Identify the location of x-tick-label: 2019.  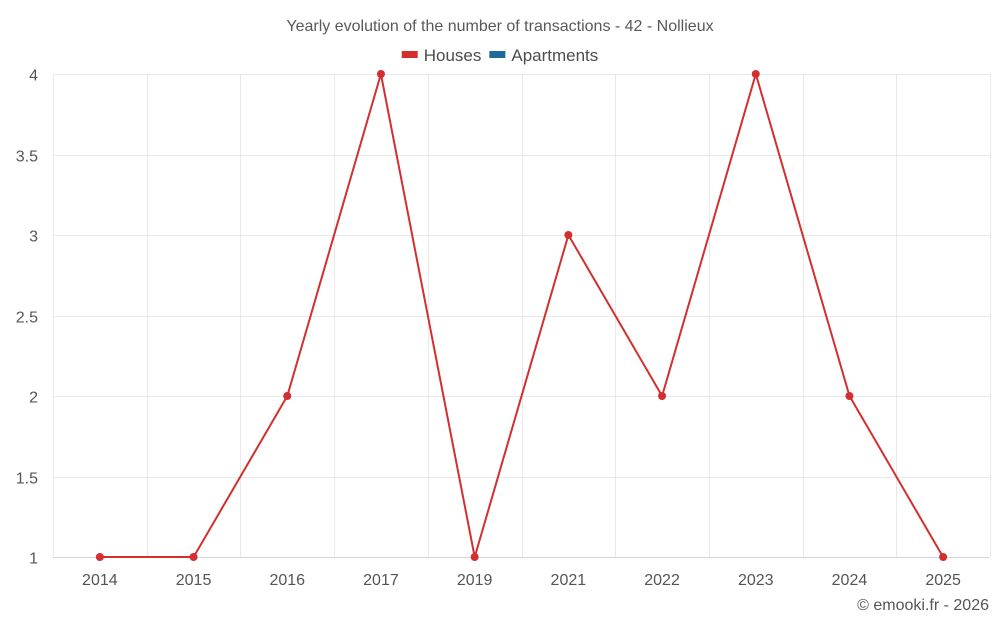
(475, 580).